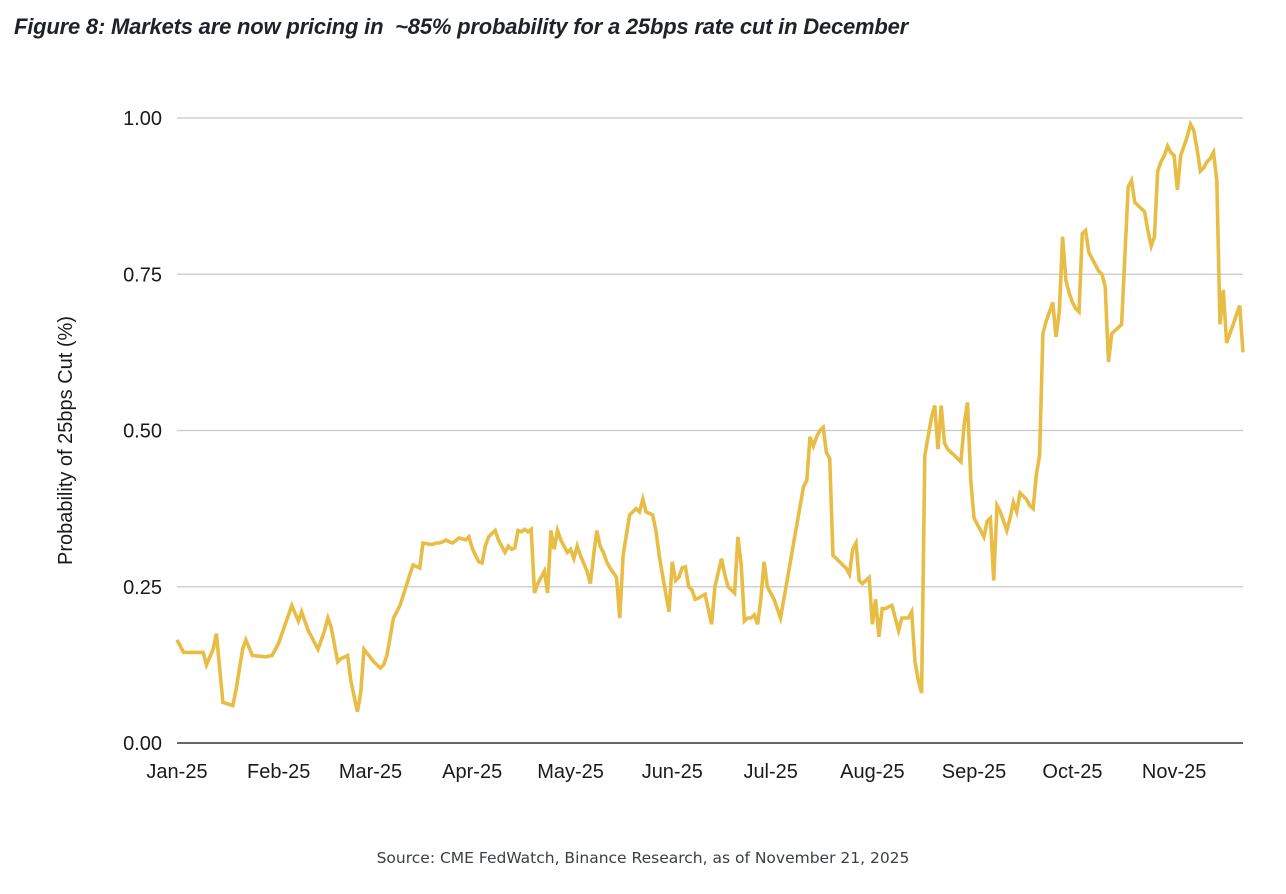  I want to click on x-tick-label: Mar-25, so click(370, 772).